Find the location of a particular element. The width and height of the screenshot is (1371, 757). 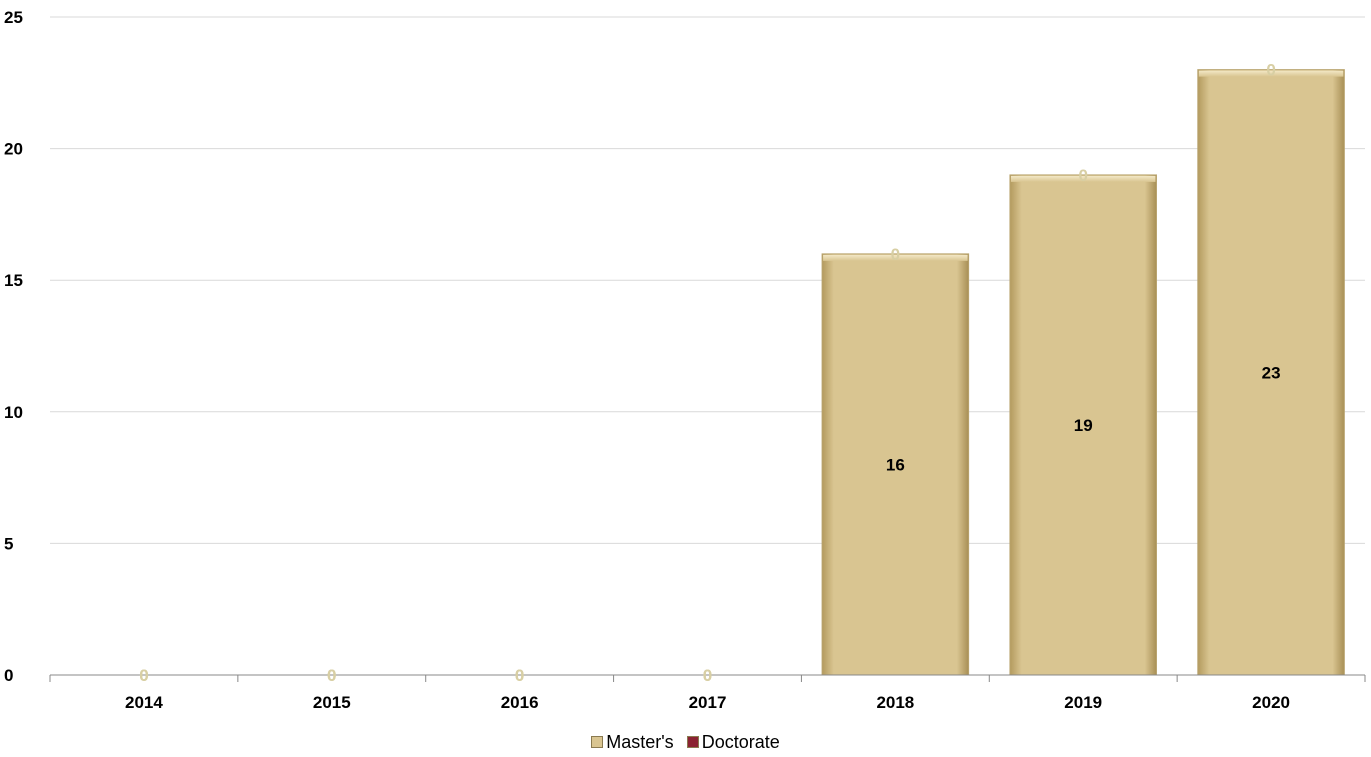

x-tick-label: 2020 is located at coordinates (1271, 702).